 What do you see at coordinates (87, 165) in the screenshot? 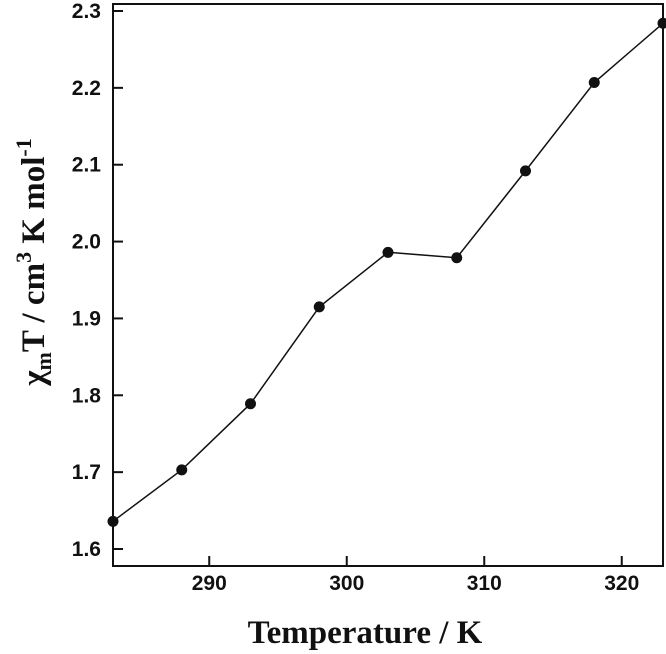
I see `y-tick-label: 2.1` at bounding box center [87, 165].